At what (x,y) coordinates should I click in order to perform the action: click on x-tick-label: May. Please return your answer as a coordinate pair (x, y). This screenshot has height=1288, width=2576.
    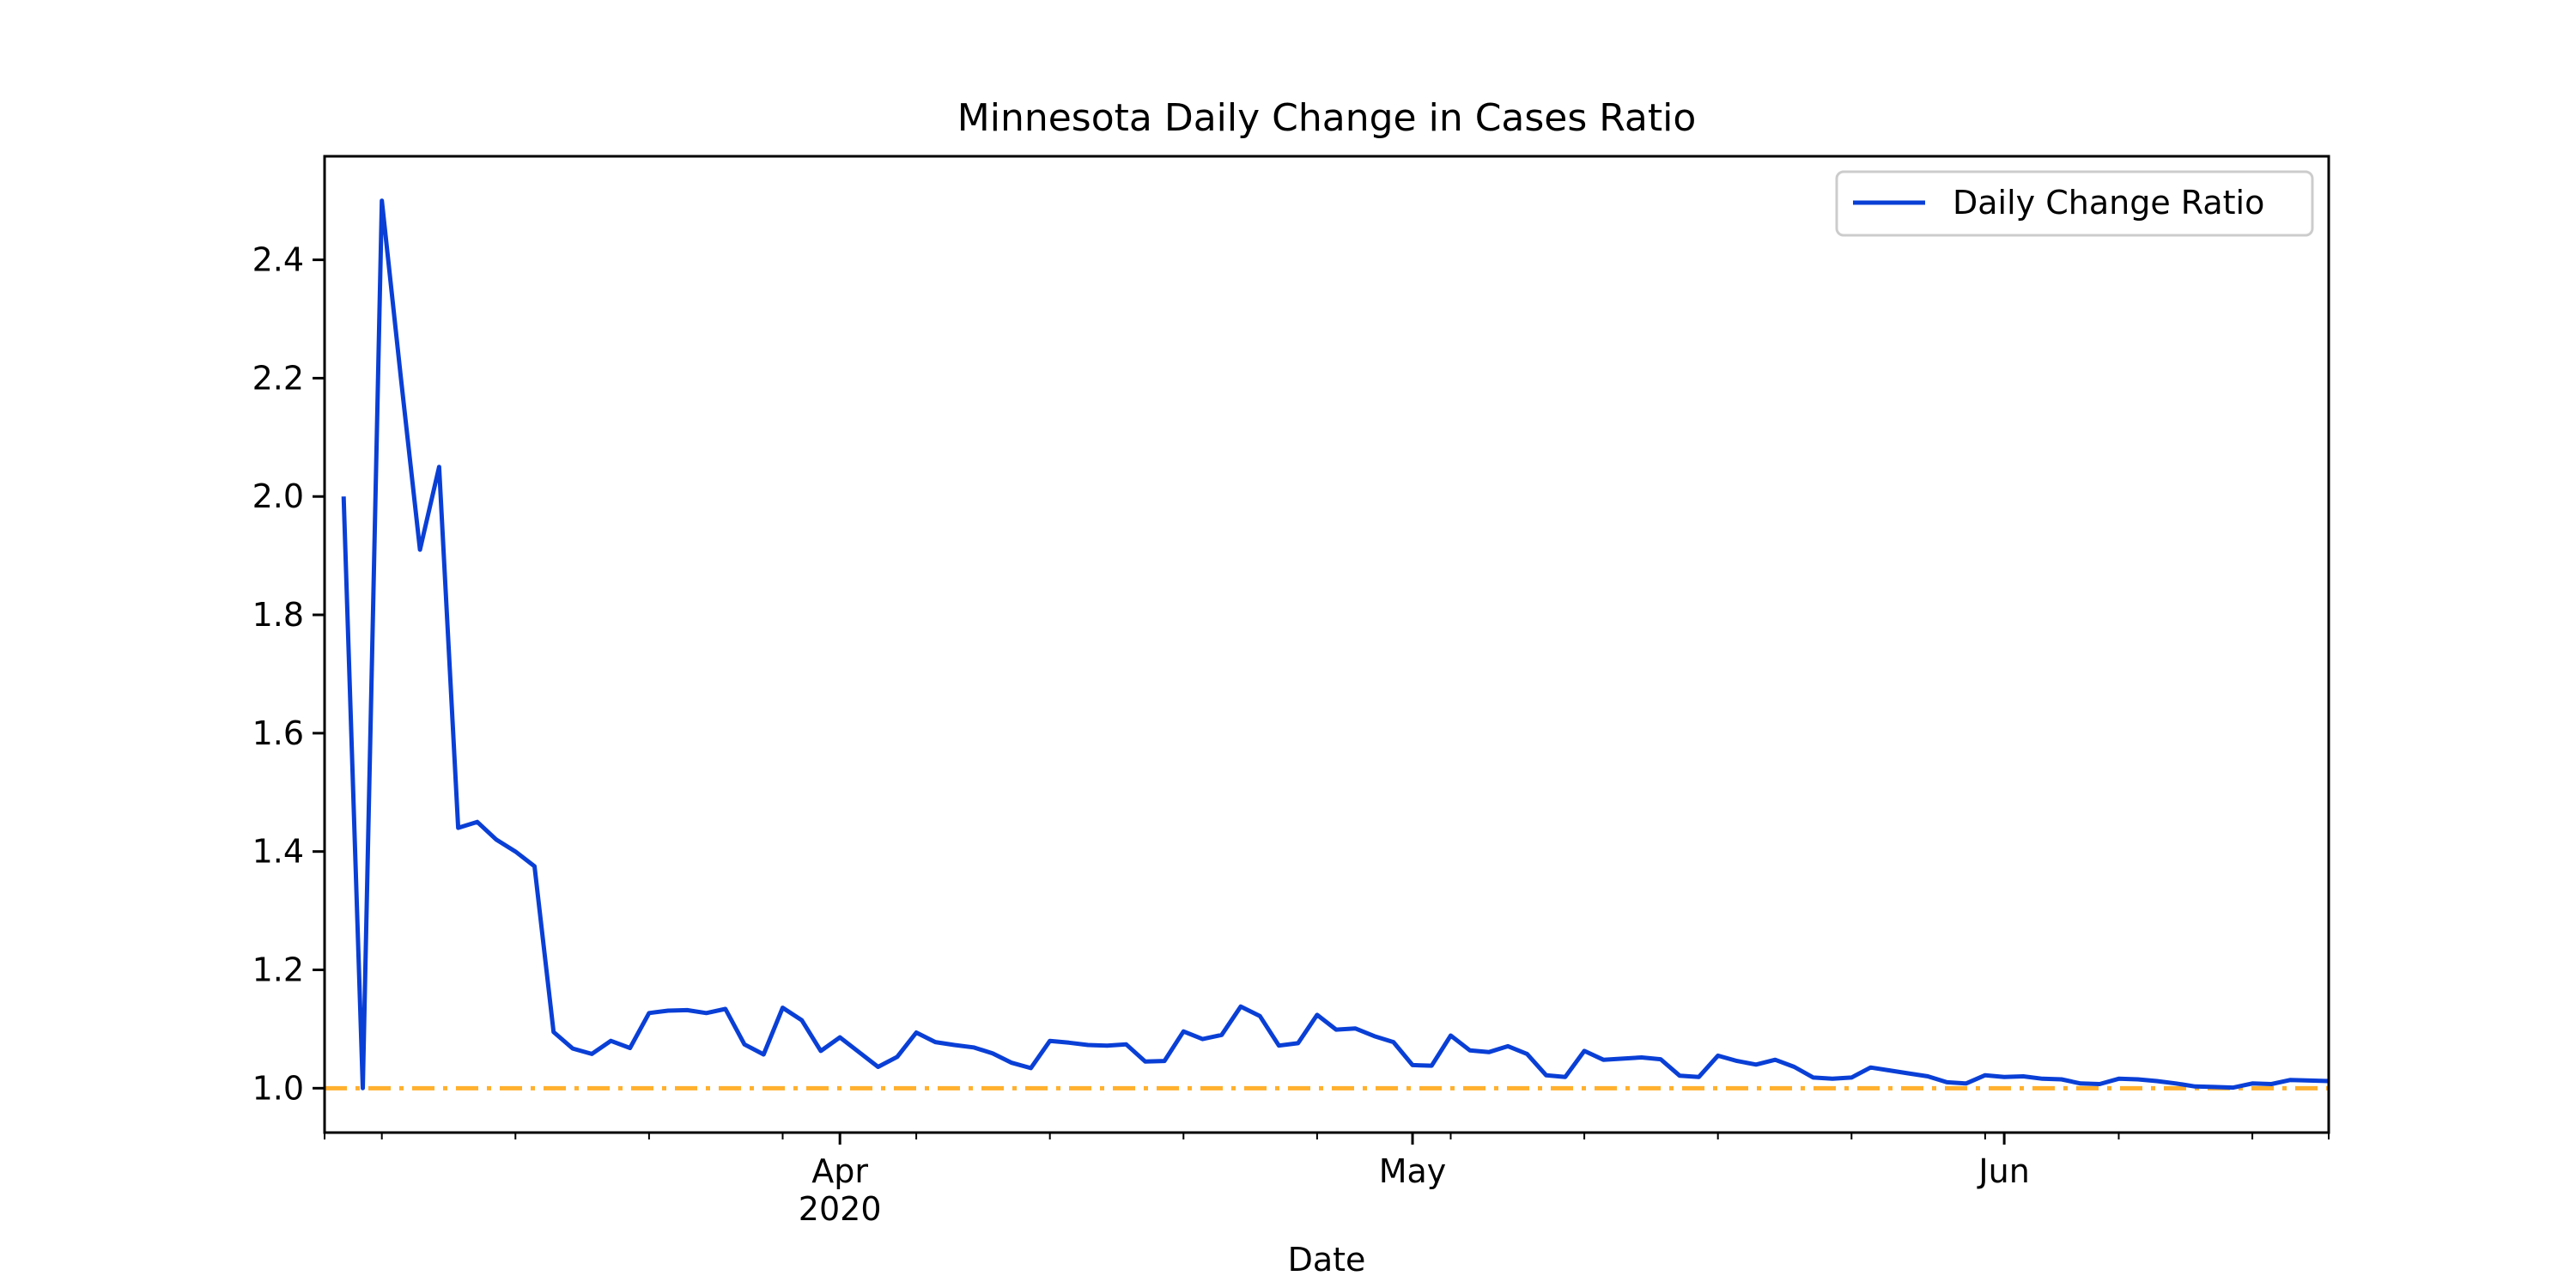
    Looking at the image, I should click on (1413, 1171).